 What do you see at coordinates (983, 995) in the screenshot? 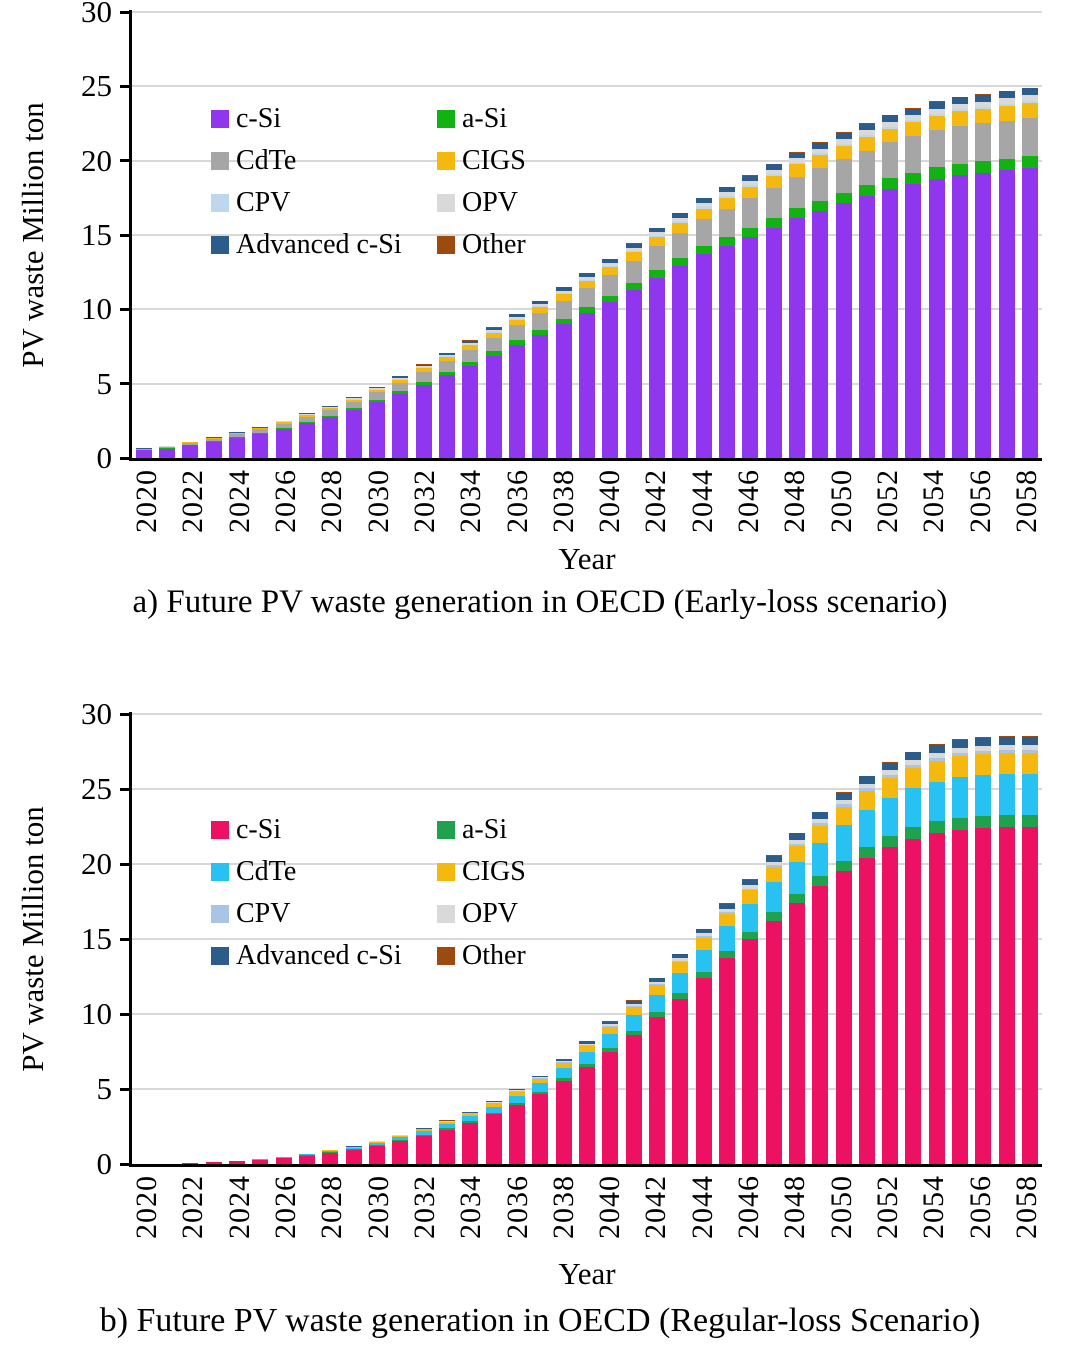
I see `bar-segment-2056-c-Si` at bounding box center [983, 995].